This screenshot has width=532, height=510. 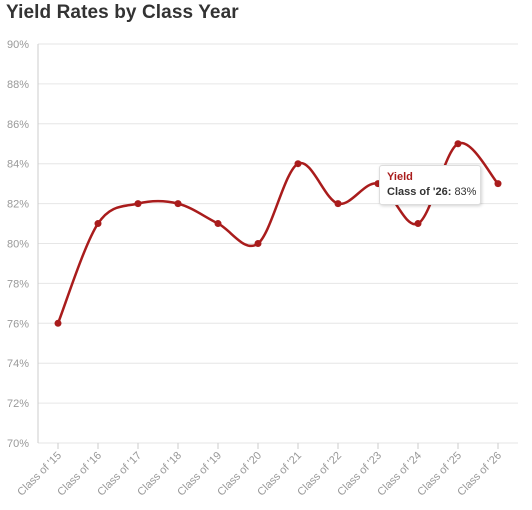 I want to click on tooltip-series-name: Yield, so click(x=400, y=177).